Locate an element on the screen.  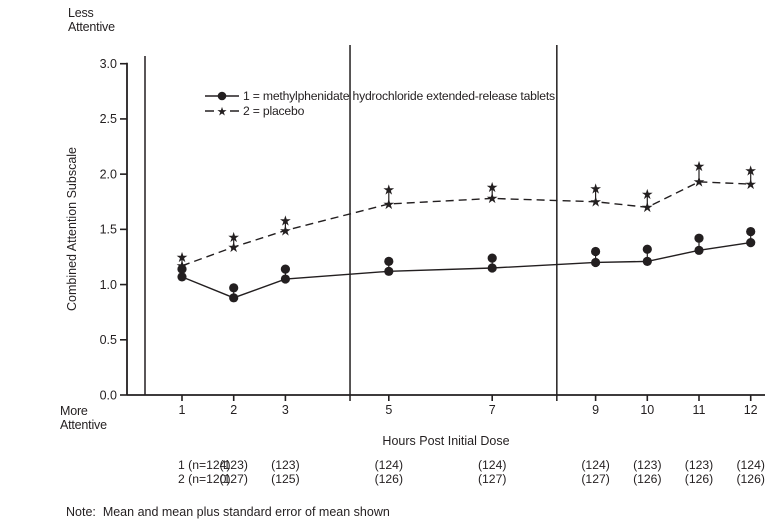
legend-solid-line-circle-icon is located at coordinates (222, 95).